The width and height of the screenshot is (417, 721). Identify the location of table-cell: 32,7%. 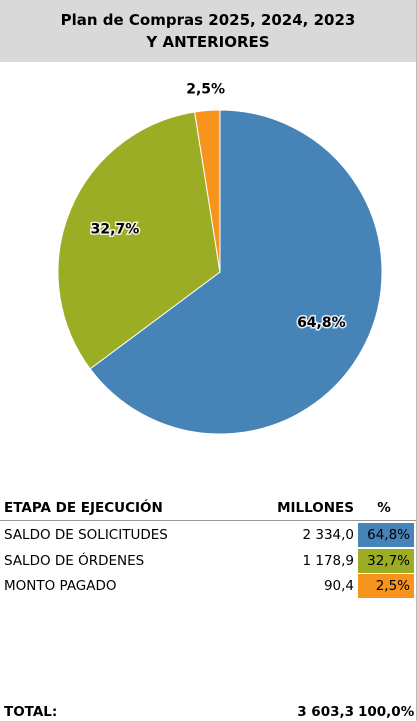
(386, 560).